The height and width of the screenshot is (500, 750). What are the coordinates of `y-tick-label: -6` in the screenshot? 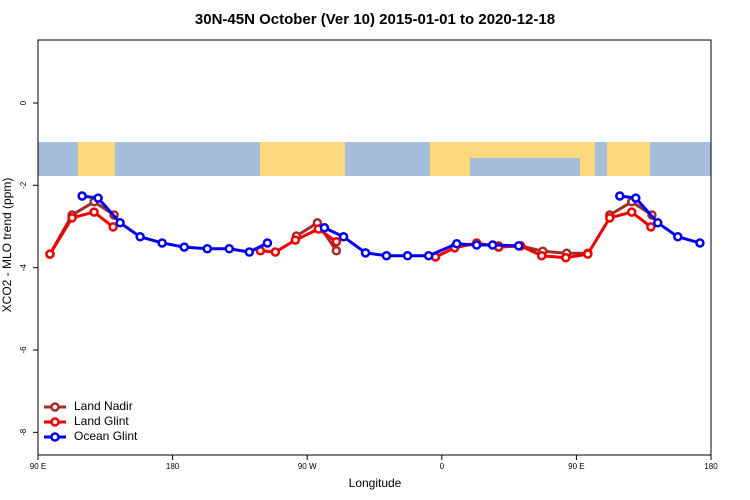 It's located at (23, 350).